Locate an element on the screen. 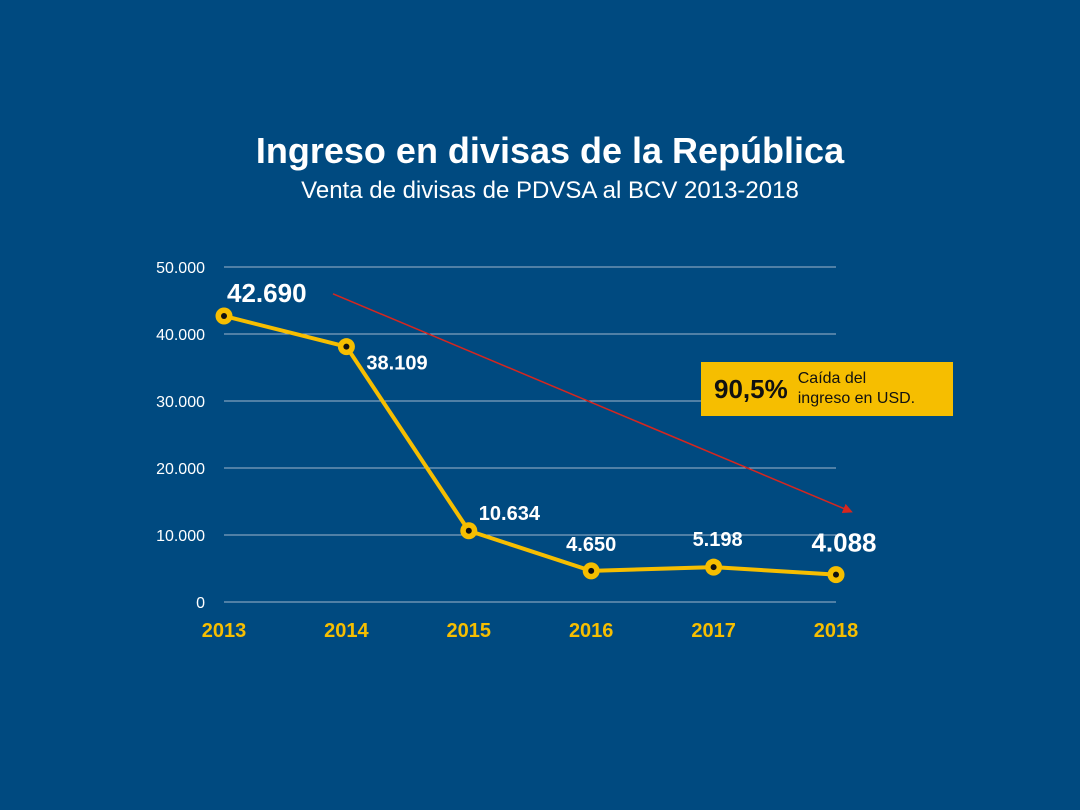  chart-title: Ingreso en divisas de la República is located at coordinates (550, 150).